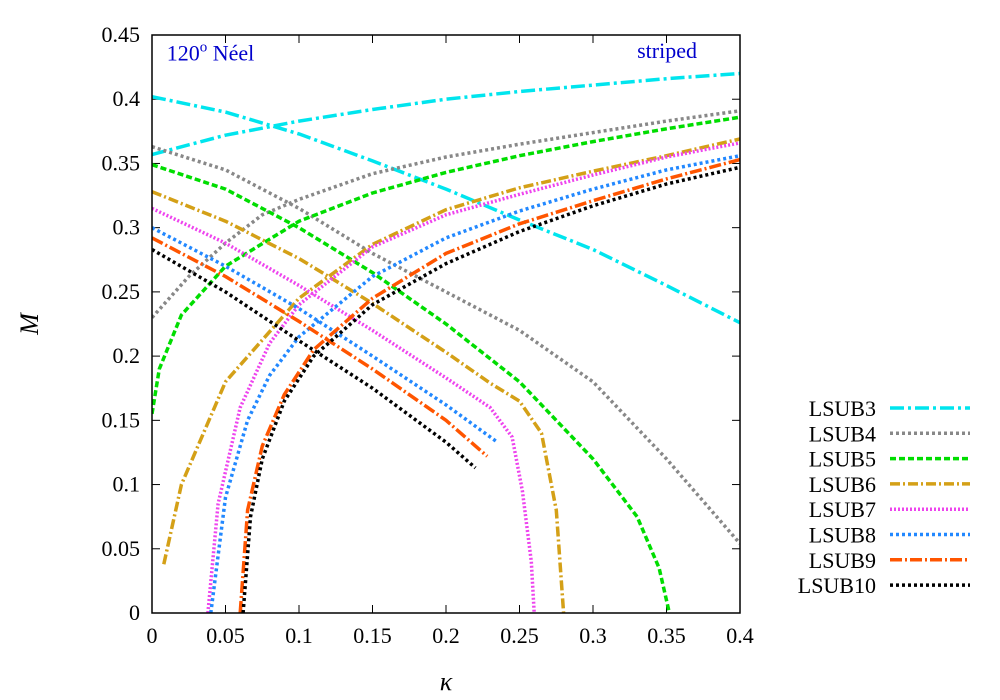 This screenshot has width=1000, height=700. Describe the element at coordinates (127, 98) in the screenshot. I see `y-tick-label: 0.4` at that location.